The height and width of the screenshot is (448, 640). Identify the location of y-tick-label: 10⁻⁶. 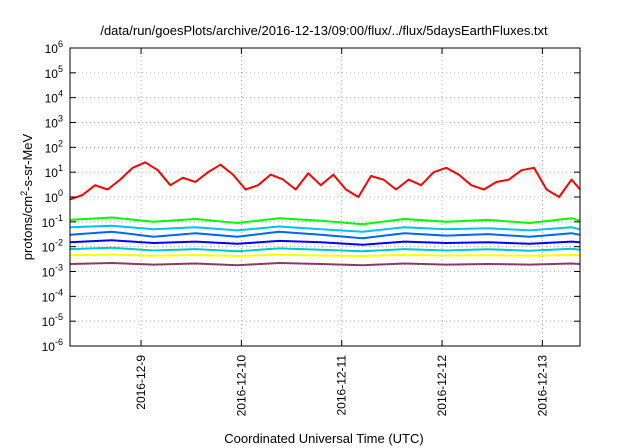
(52, 345).